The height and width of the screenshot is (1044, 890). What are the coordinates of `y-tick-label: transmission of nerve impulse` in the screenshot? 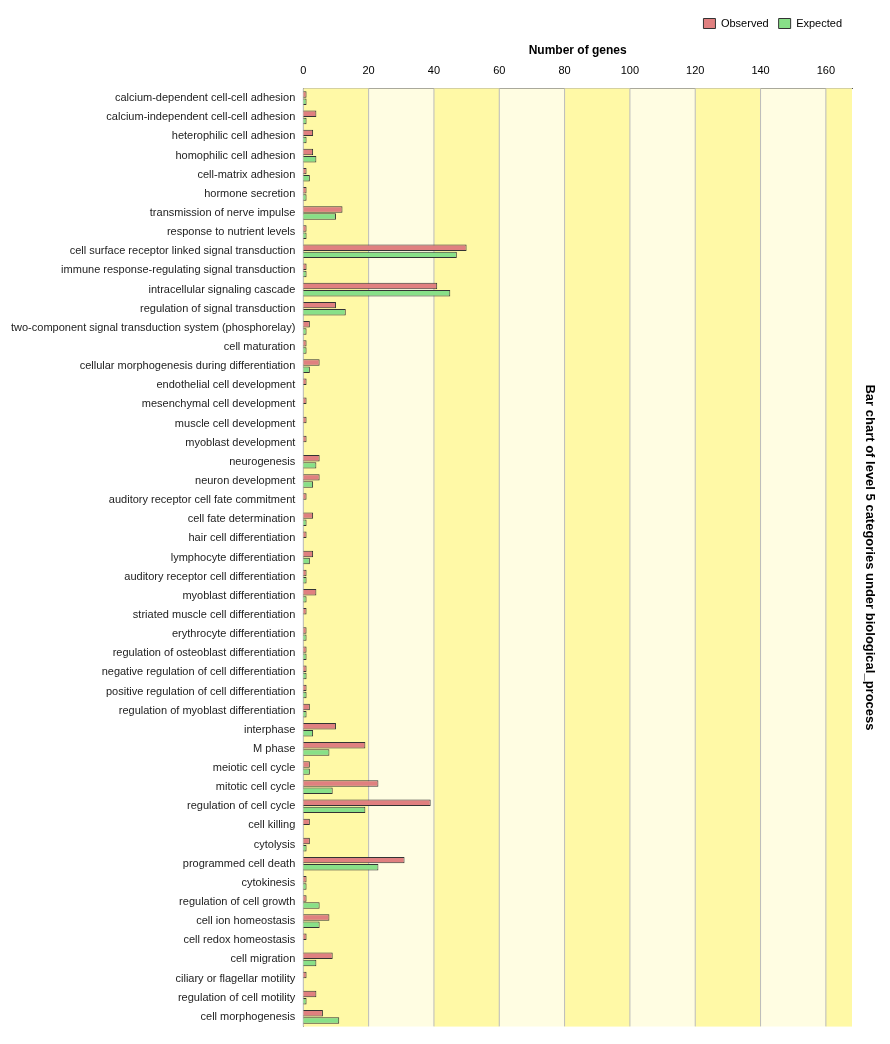 It's located at (222, 212).